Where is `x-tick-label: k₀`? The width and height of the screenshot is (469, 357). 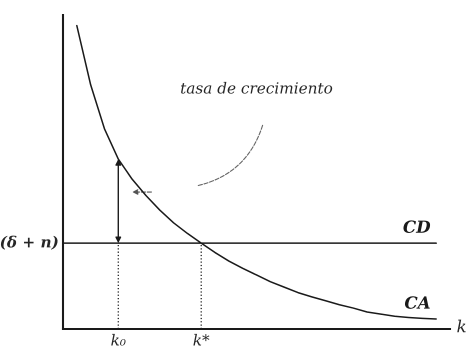
x-tick-label: k₀ is located at coordinates (118, 340).